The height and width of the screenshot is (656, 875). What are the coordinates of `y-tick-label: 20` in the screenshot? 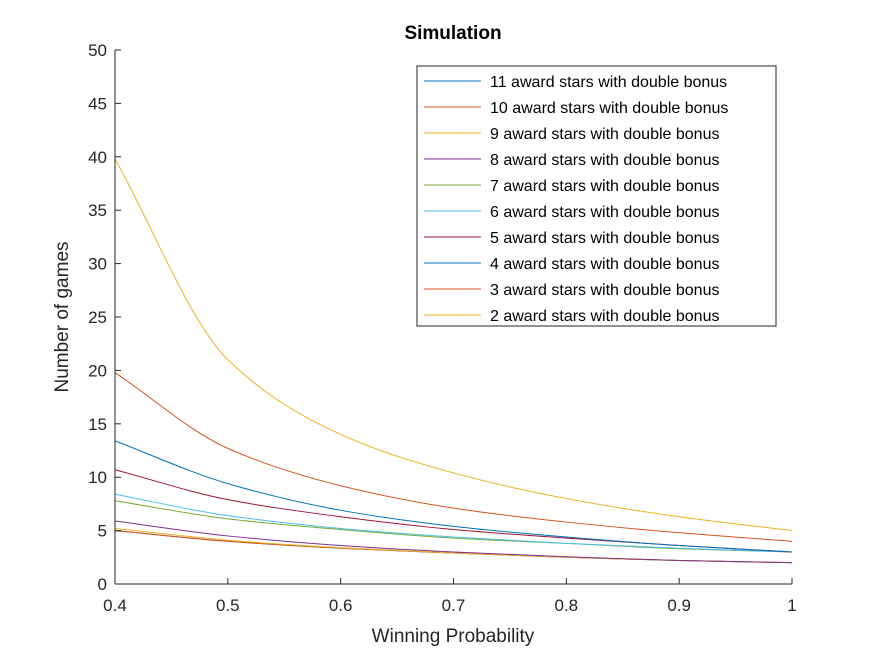 It's located at (97, 370).